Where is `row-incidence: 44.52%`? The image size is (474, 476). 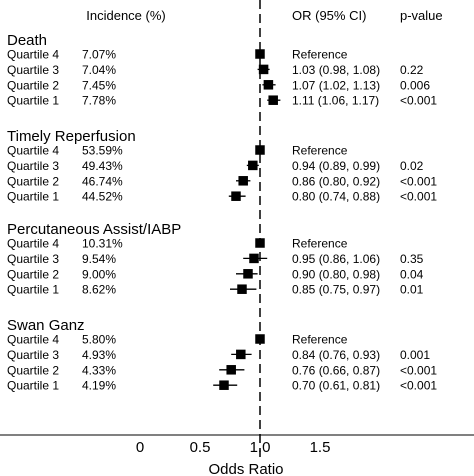 row-incidence: 44.52% is located at coordinates (102, 197).